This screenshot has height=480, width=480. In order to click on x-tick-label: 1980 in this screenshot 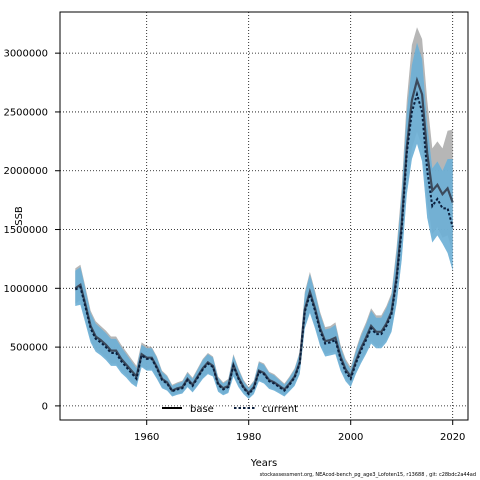, I will do `click(248, 437)`.